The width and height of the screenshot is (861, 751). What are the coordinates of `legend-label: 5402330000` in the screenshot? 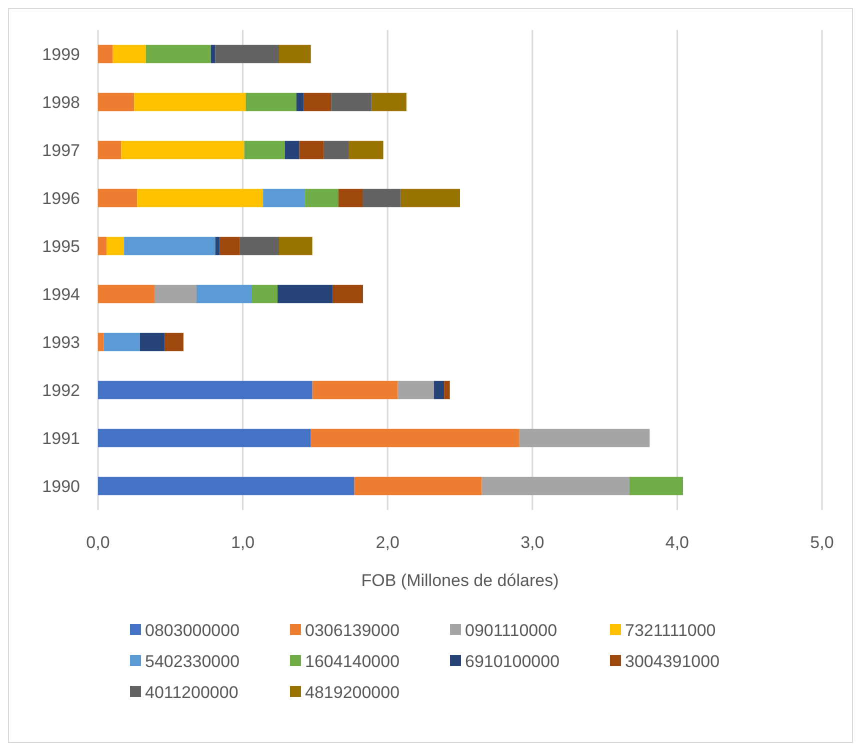 It's located at (192, 661).